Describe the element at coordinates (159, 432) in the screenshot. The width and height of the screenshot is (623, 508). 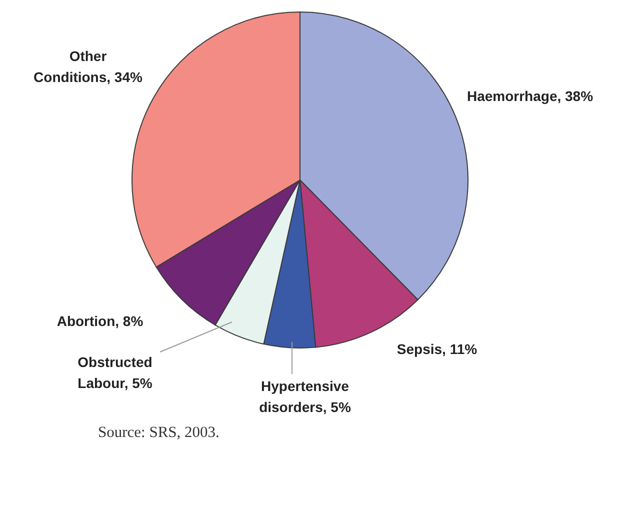
I see `source-note: Source: SRS, 2003.` at that location.